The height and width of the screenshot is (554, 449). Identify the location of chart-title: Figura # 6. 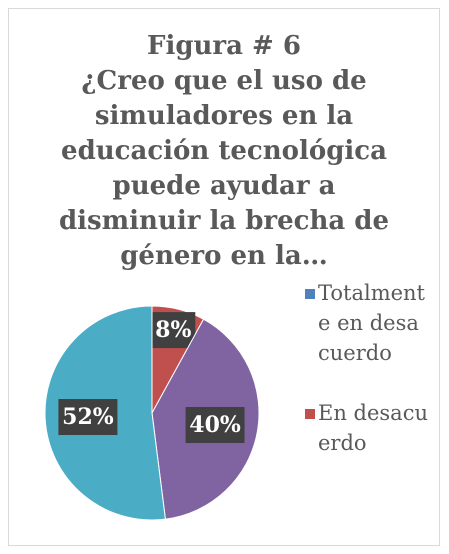
(224, 46).